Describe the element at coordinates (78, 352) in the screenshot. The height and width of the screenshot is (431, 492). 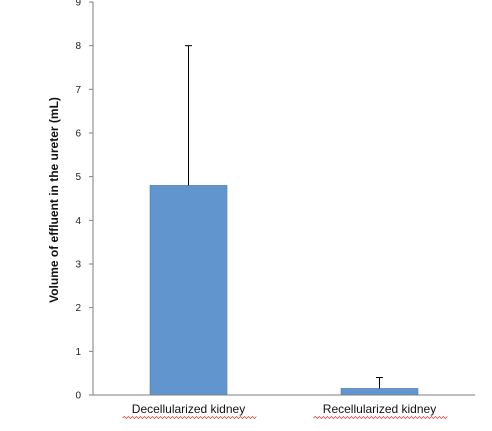
I see `y-tick-label: 1` at that location.